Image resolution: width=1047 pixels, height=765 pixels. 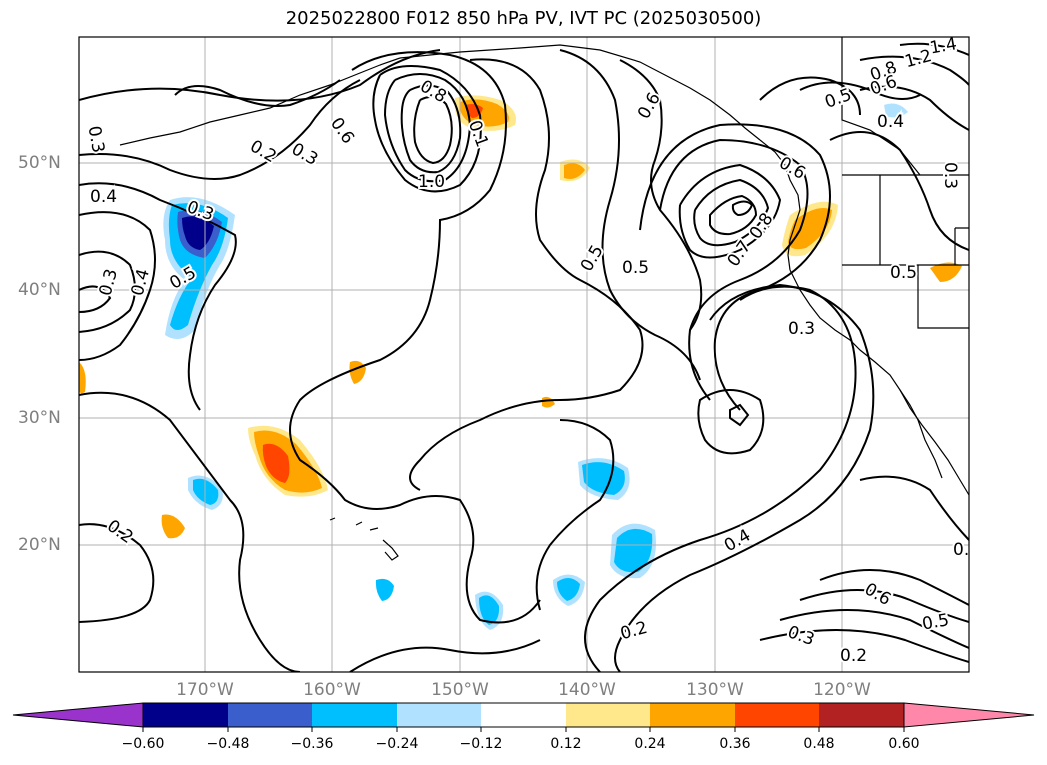 I want to click on baja-coast, so click(x=921, y=434).